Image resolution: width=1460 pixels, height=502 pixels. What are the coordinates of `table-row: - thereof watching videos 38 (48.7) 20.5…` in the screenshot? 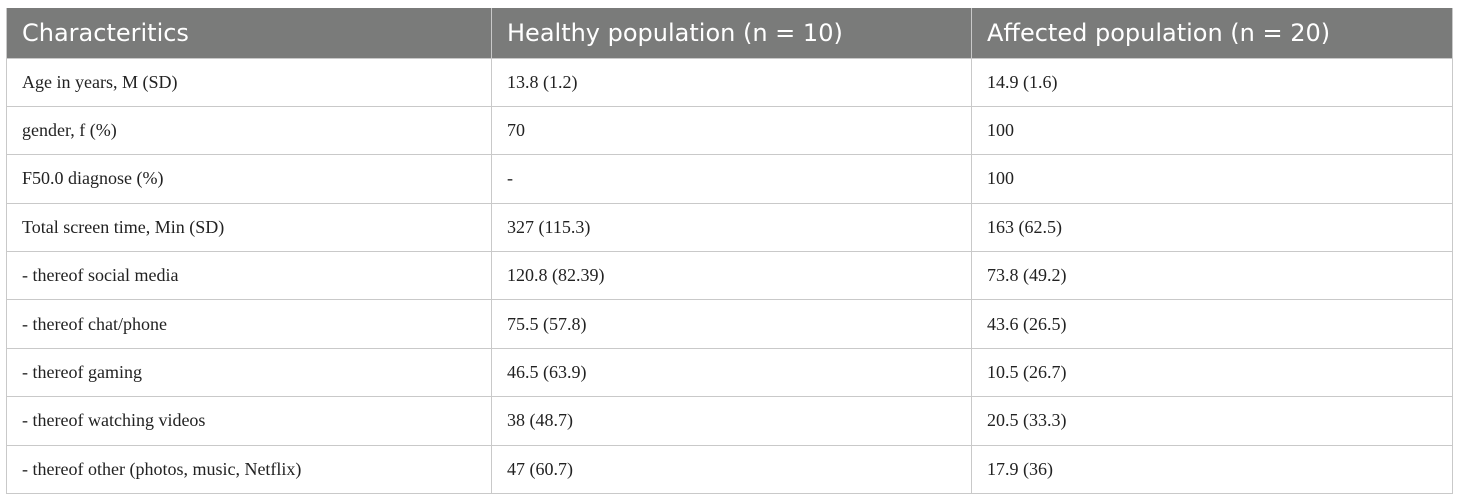 It's located at (729, 421).